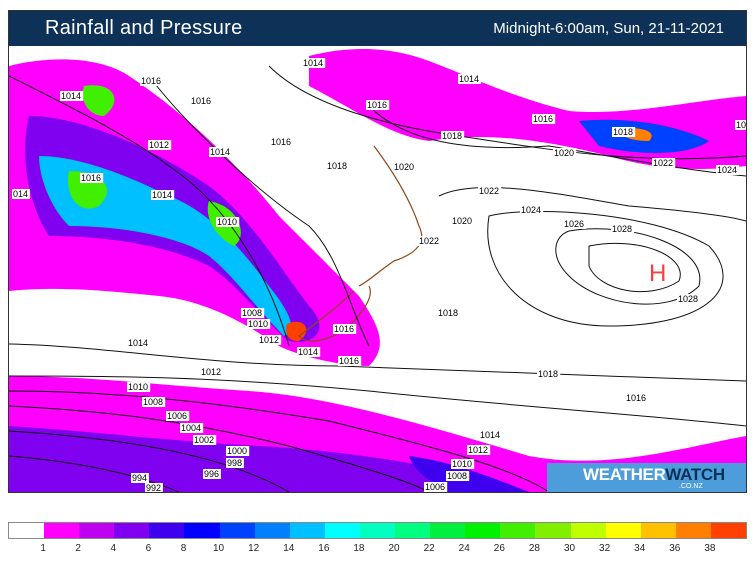 The width and height of the screenshot is (756, 562). Describe the element at coordinates (429, 548) in the screenshot. I see `legend-label: 22` at that location.